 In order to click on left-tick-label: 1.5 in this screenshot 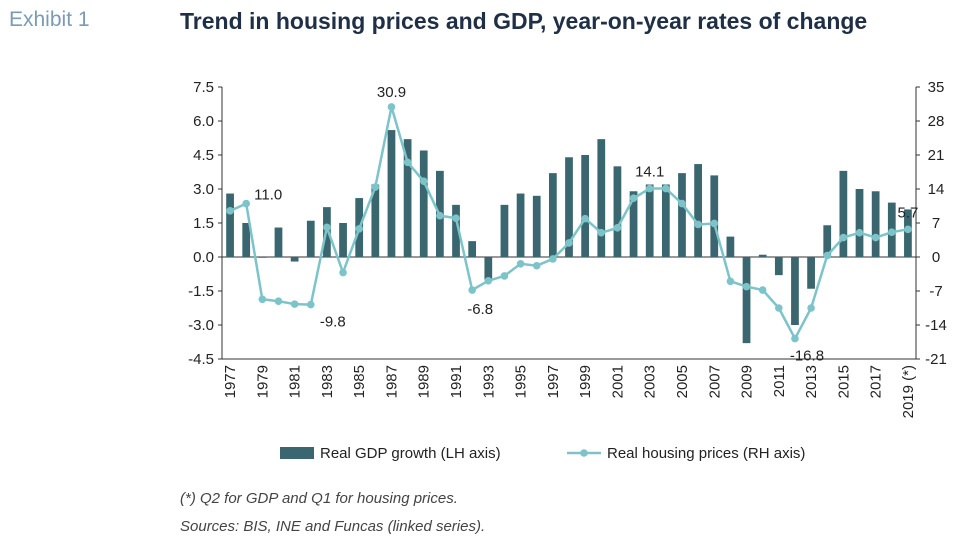, I will do `click(203, 223)`.